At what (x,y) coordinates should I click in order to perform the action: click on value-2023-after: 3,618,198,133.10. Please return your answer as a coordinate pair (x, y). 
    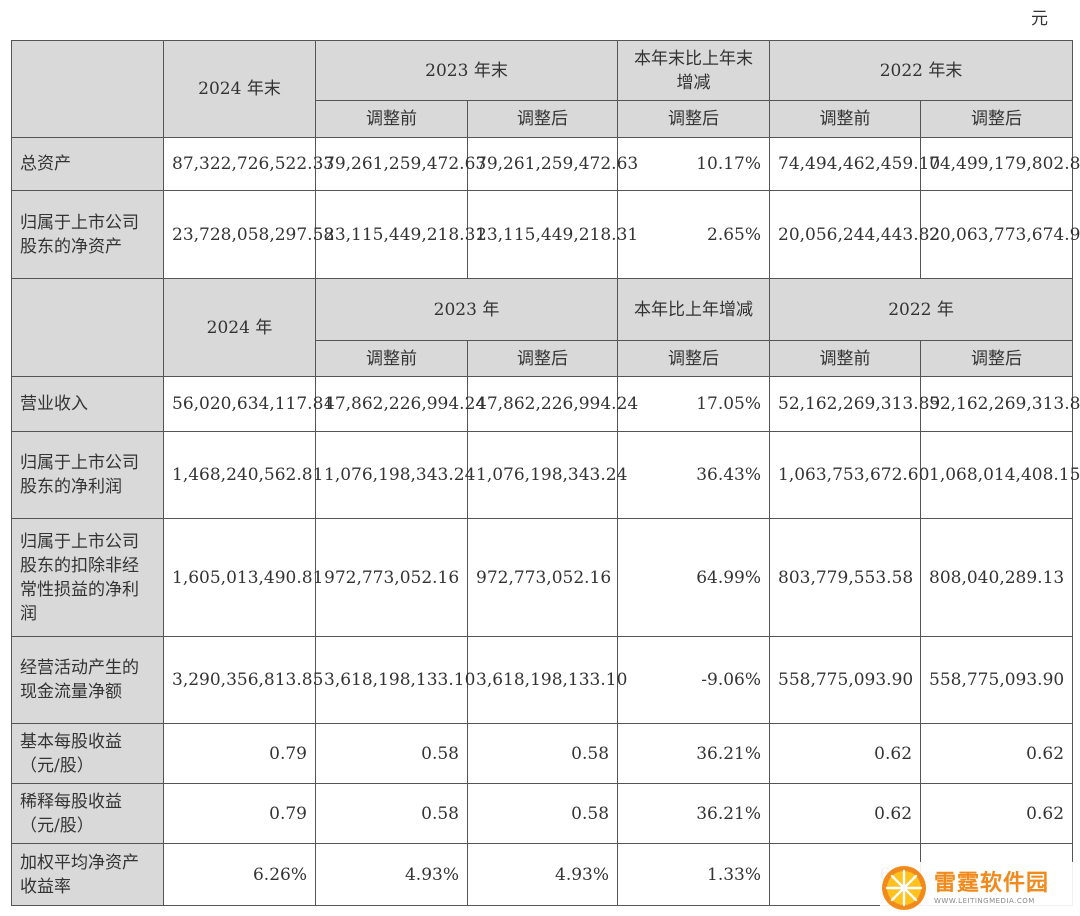
    Looking at the image, I should click on (546, 680).